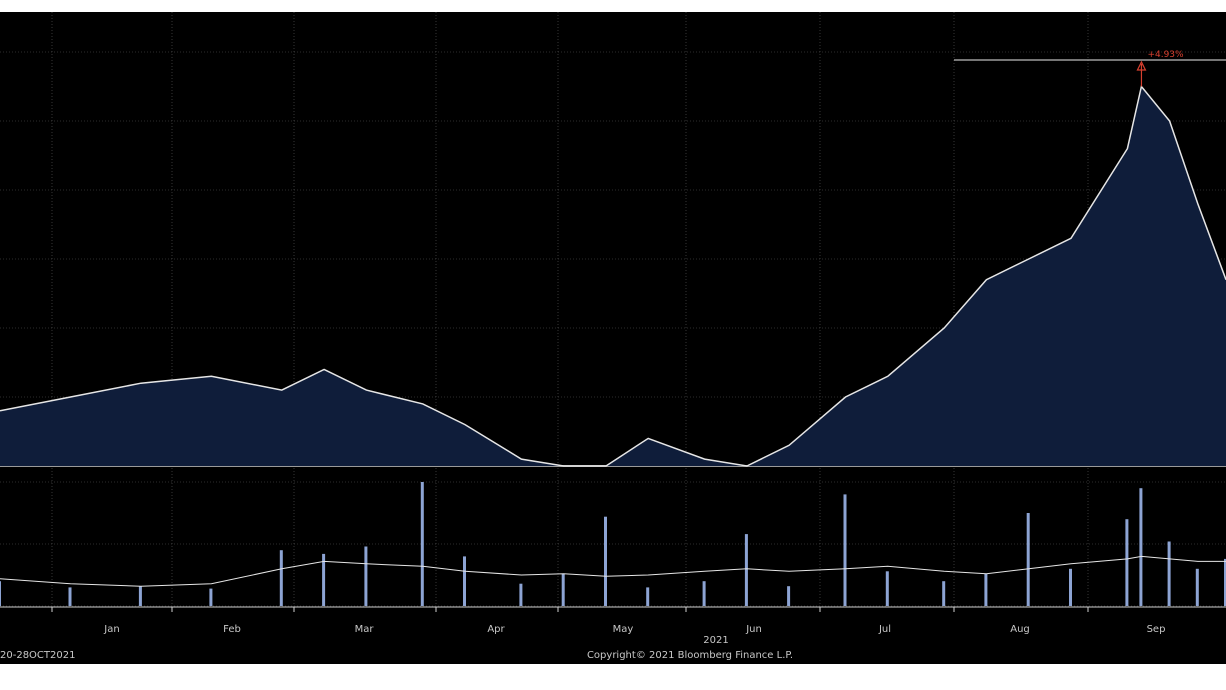 The width and height of the screenshot is (1226, 690). Describe the element at coordinates (1165, 55) in the screenshot. I see `annotation-label: +4.93%` at that location.